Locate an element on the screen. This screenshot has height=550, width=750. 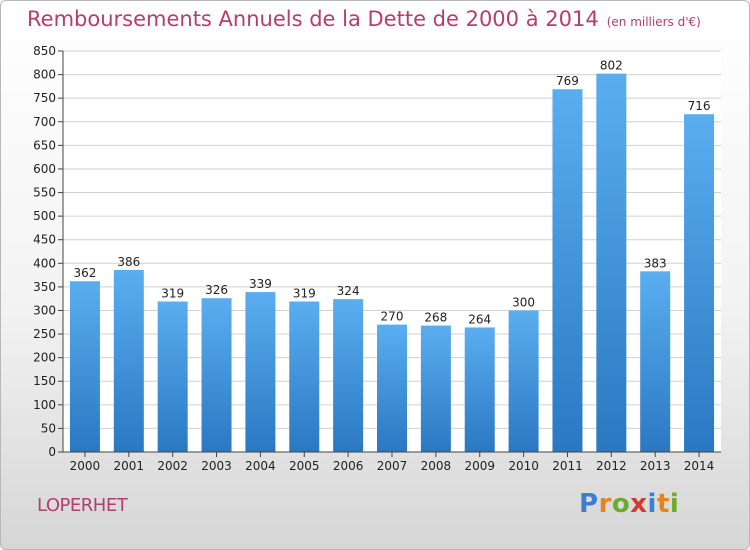
bar-2007 is located at coordinates (392, 388).